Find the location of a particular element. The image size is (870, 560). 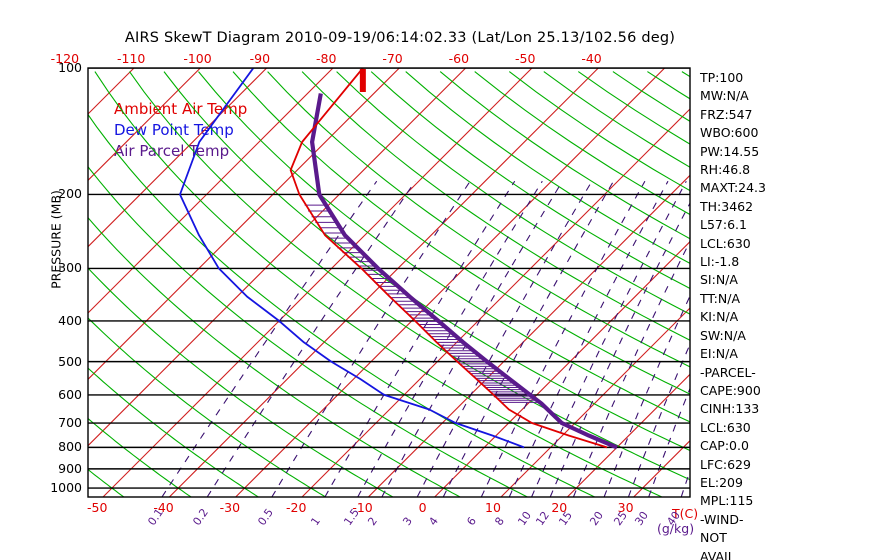

parameter-tt: TT:N/A is located at coordinates (720, 298).